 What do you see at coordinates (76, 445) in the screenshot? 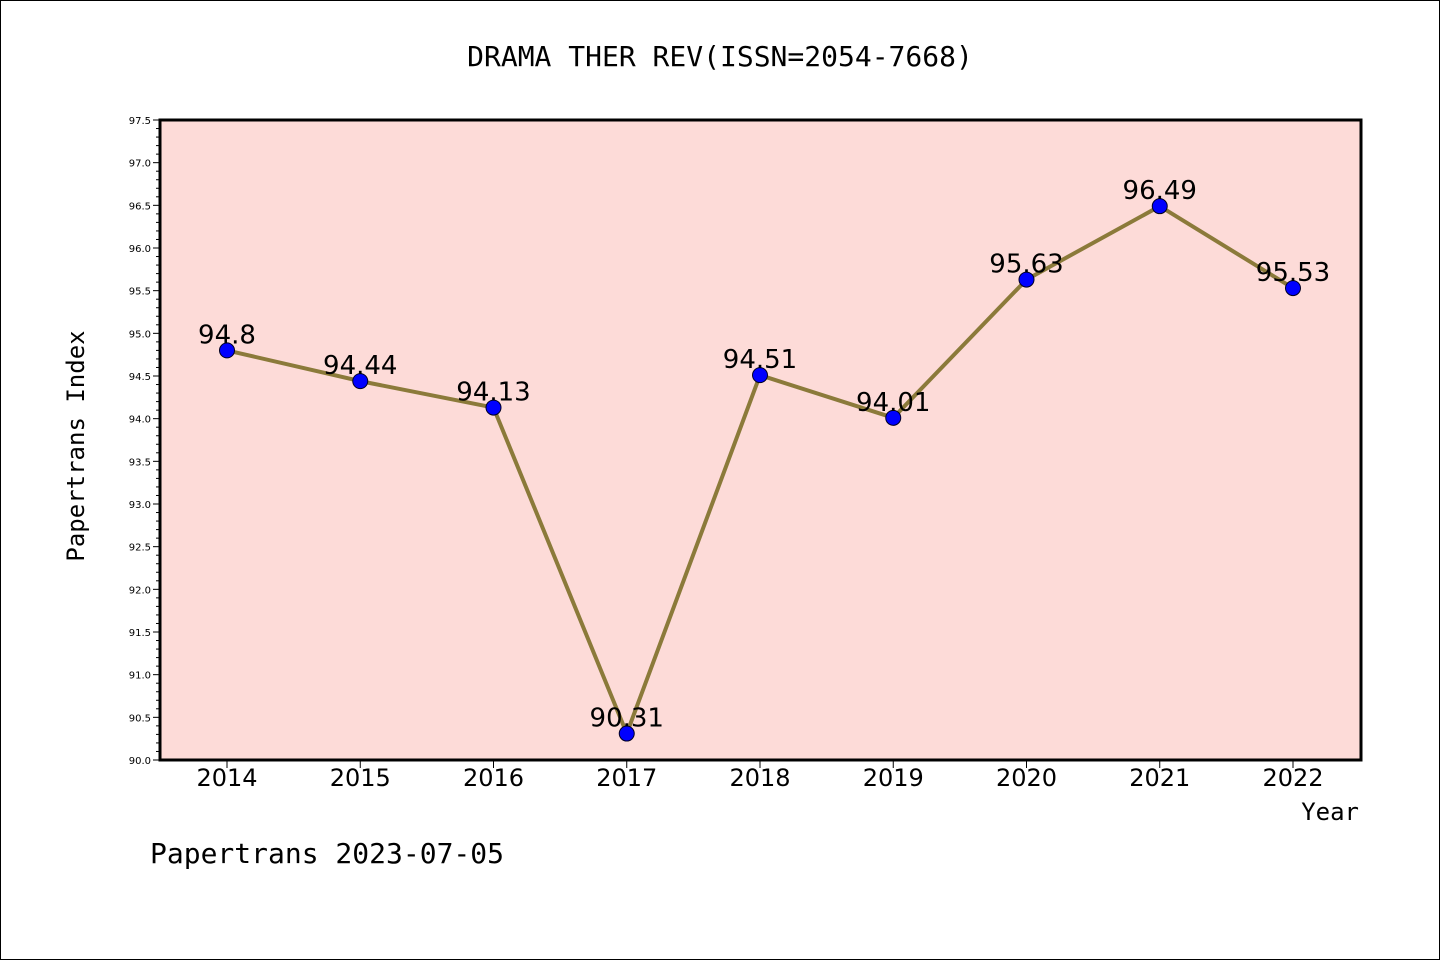
I see `y-axis-label: Papertrans Index` at bounding box center [76, 445].